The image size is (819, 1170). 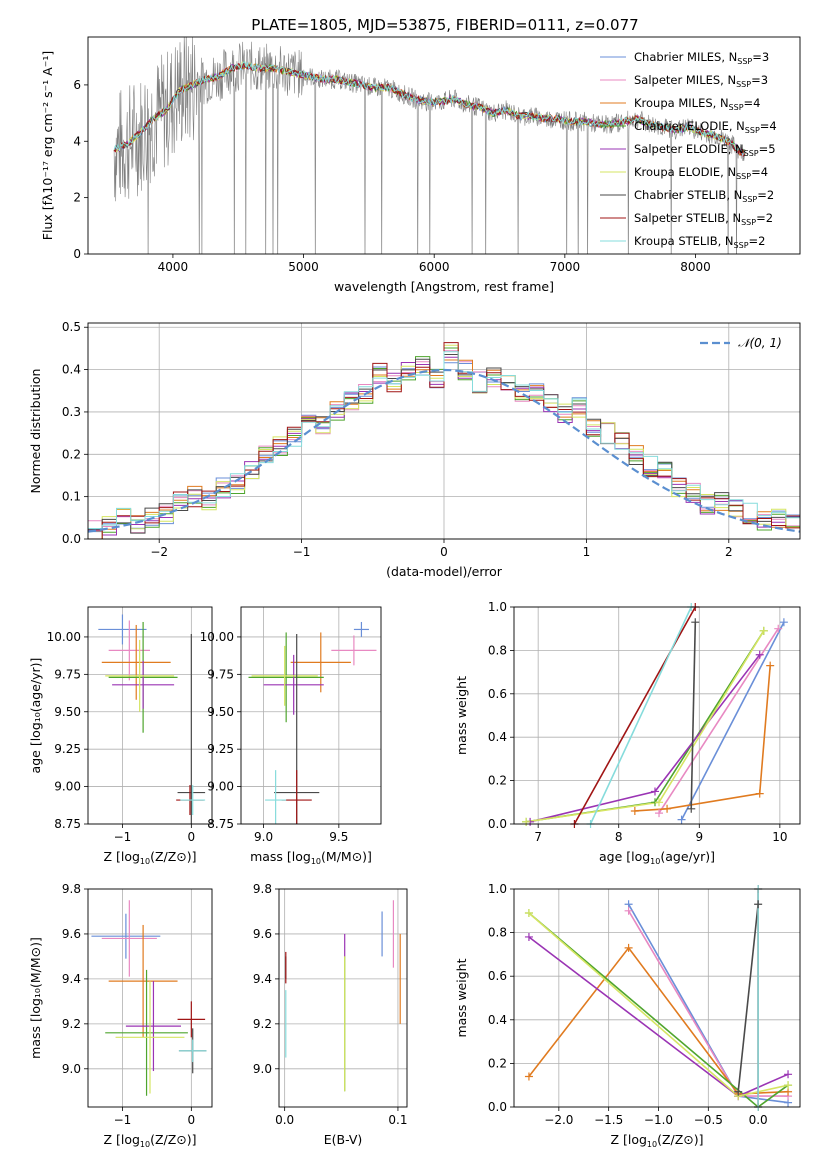 What do you see at coordinates (77, 85) in the screenshot?
I see `y-tick-label: 6` at bounding box center [77, 85].